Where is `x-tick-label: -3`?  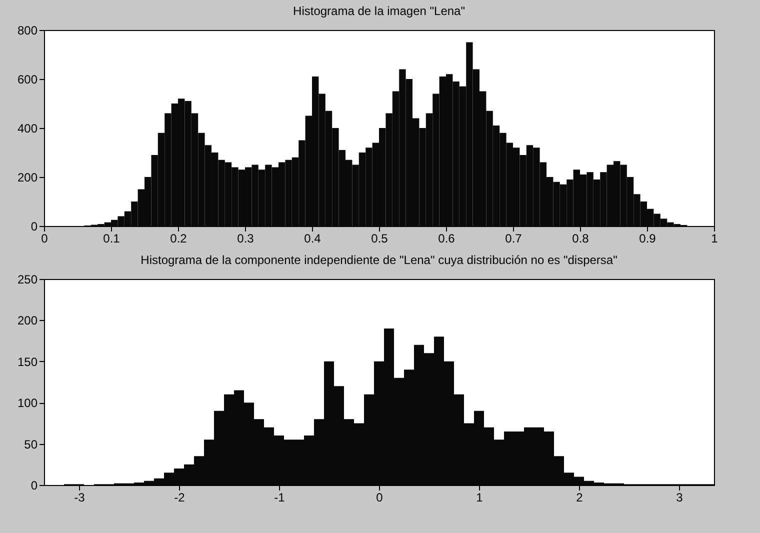 x-tick-label: -3 is located at coordinates (80, 497).